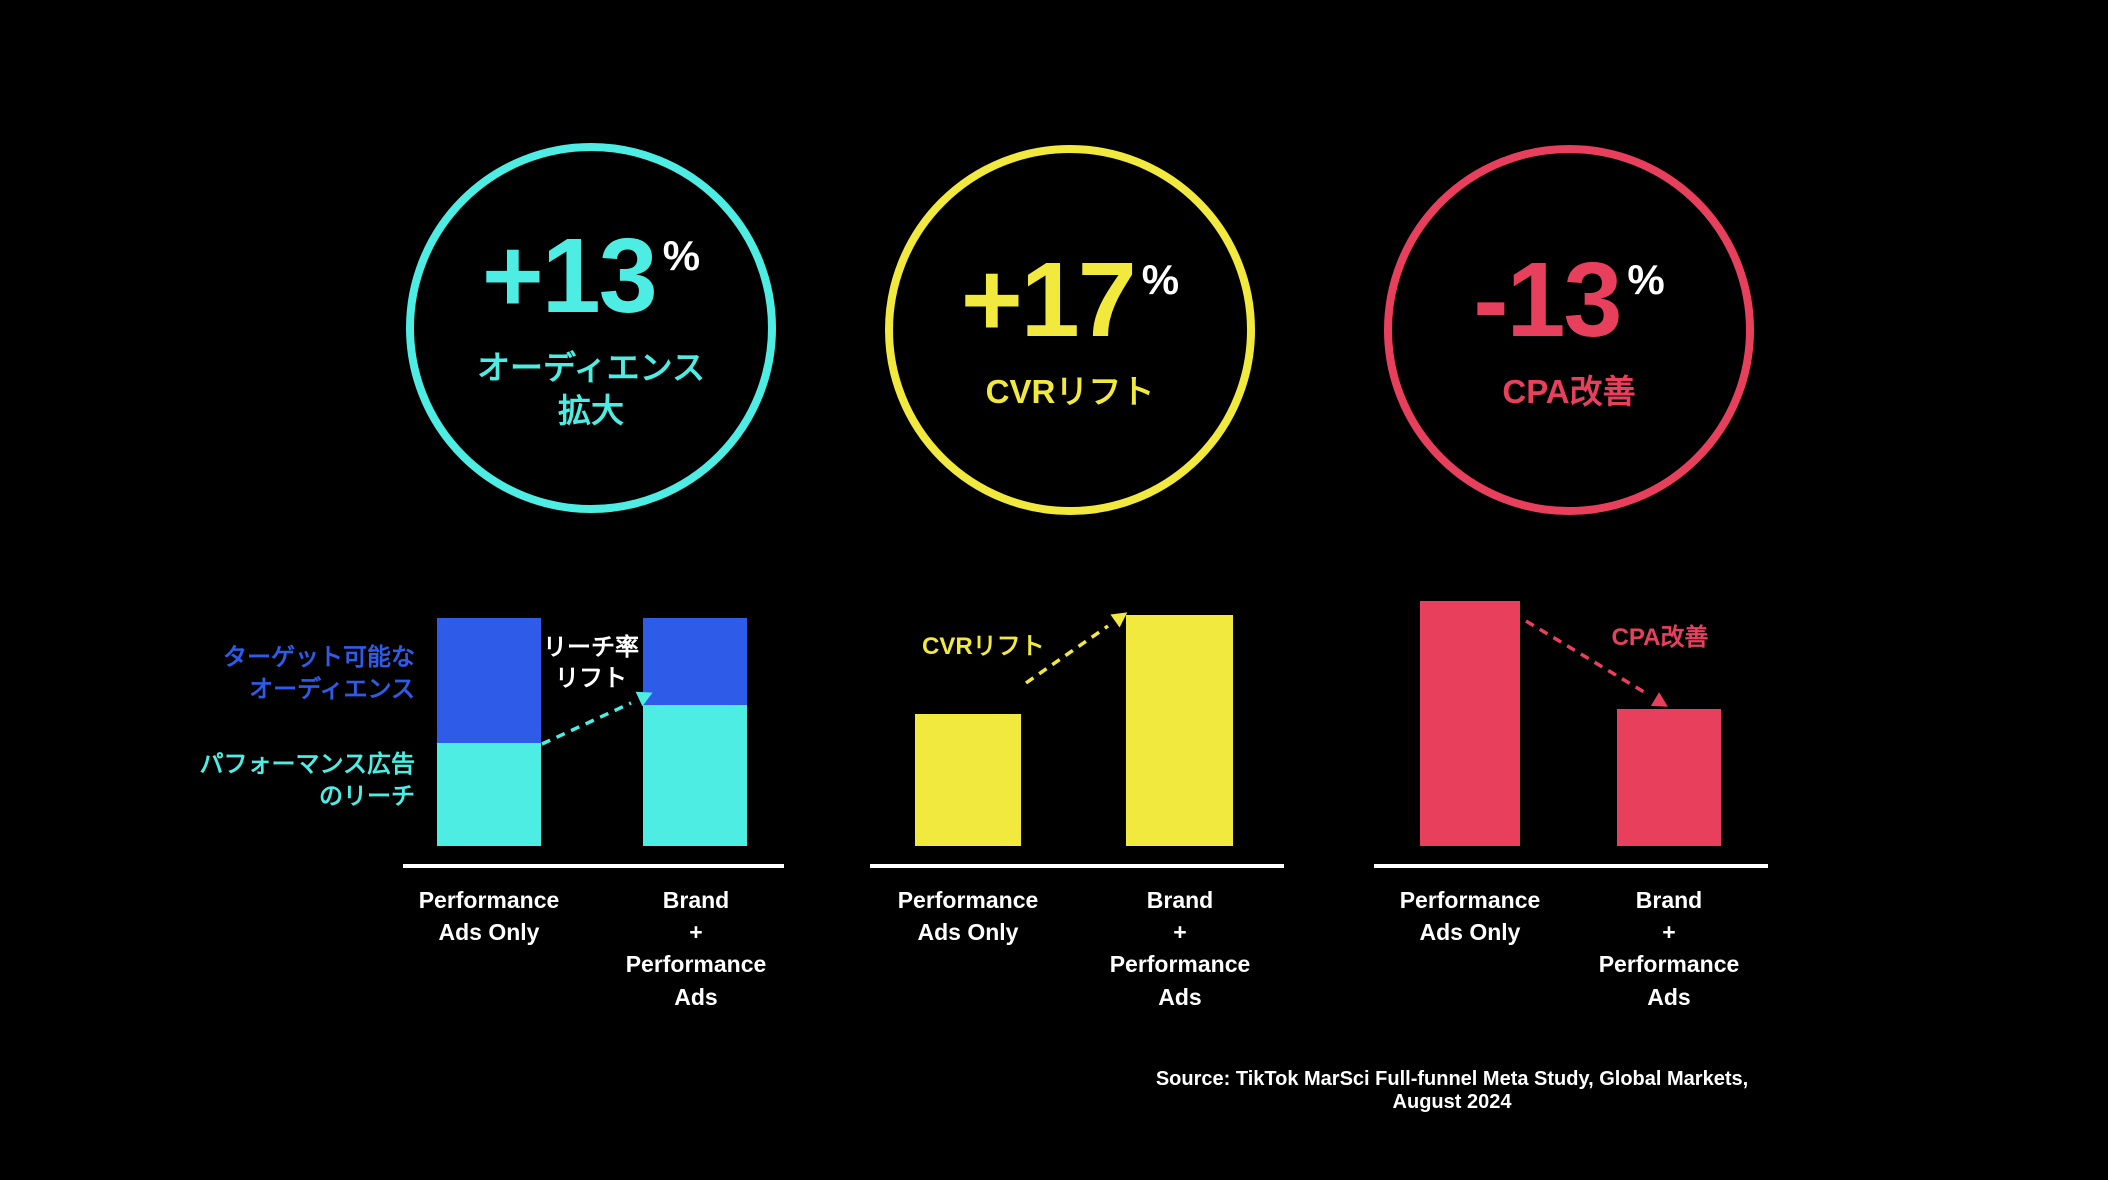 The image size is (2108, 1180). What do you see at coordinates (983, 646) in the screenshot?
I see `cvr-lift-annotation: CVRリフト` at bounding box center [983, 646].